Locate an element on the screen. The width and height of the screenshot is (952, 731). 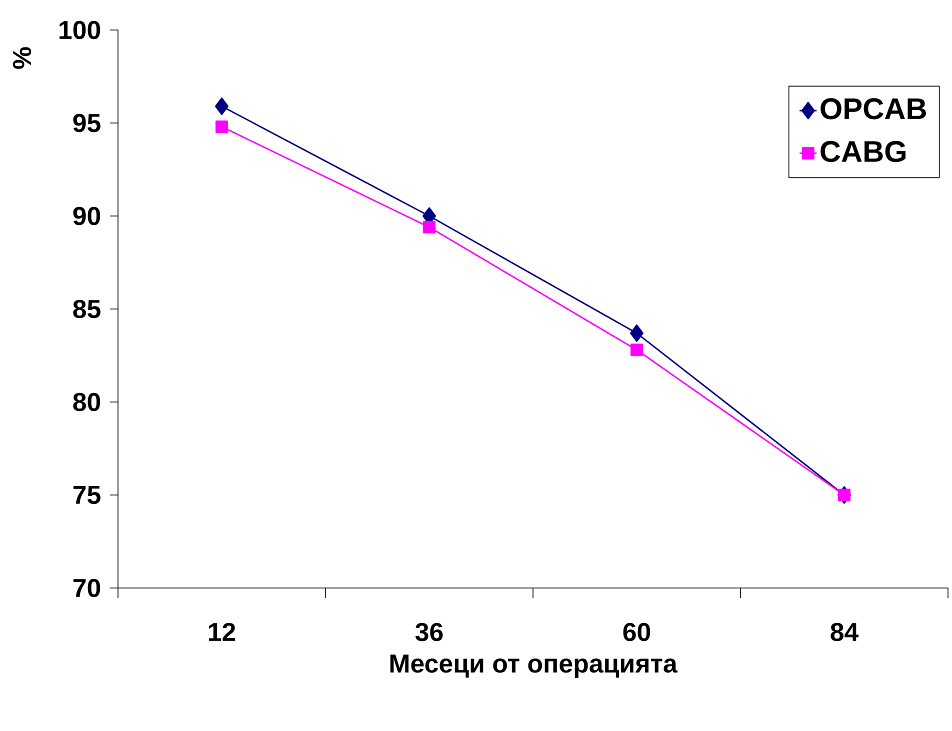
x-tick-label: 12 is located at coordinates (222, 631).